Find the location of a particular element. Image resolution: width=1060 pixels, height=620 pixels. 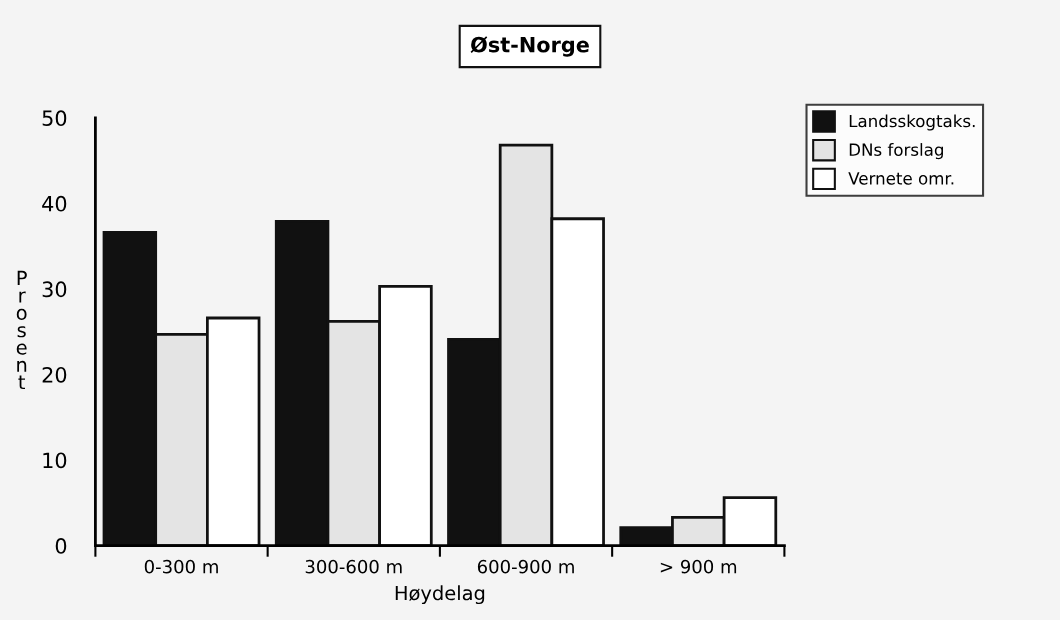

x-tick-label: 0-300 m is located at coordinates (181, 566).